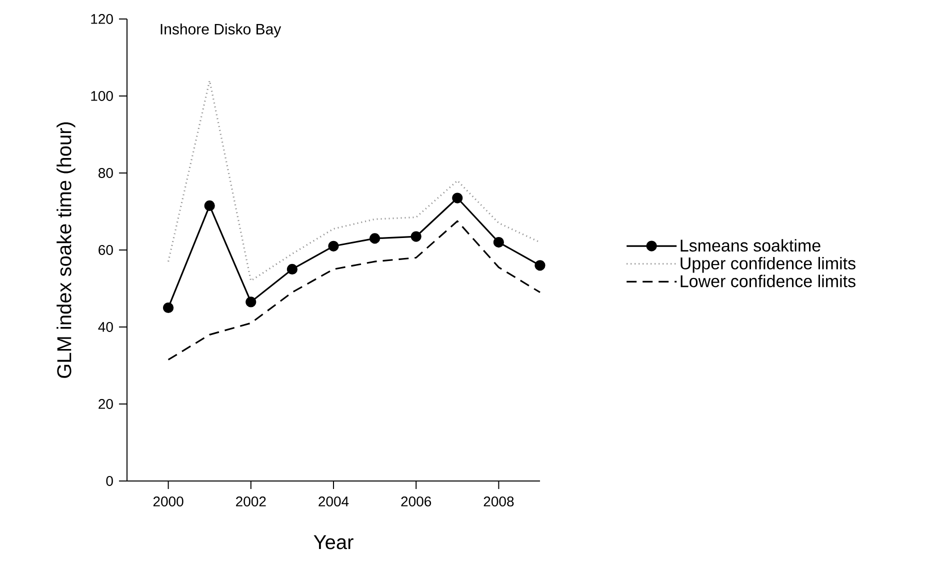 The height and width of the screenshot is (588, 935). Describe the element at coordinates (416, 501) in the screenshot. I see `x-tick-label: 2006` at that location.